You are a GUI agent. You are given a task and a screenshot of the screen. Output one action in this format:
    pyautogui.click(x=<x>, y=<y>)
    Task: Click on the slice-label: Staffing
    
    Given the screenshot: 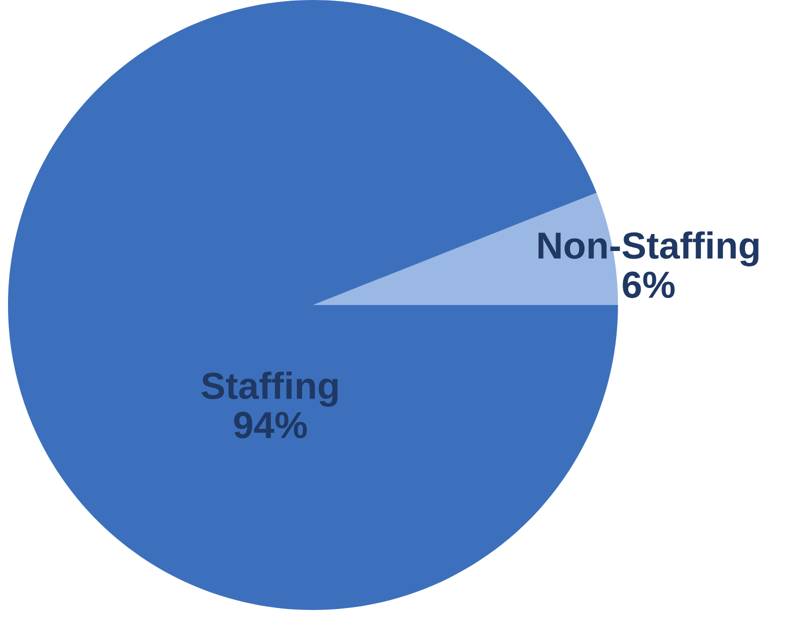 What is the action you would take?
    pyautogui.click(x=270, y=389)
    